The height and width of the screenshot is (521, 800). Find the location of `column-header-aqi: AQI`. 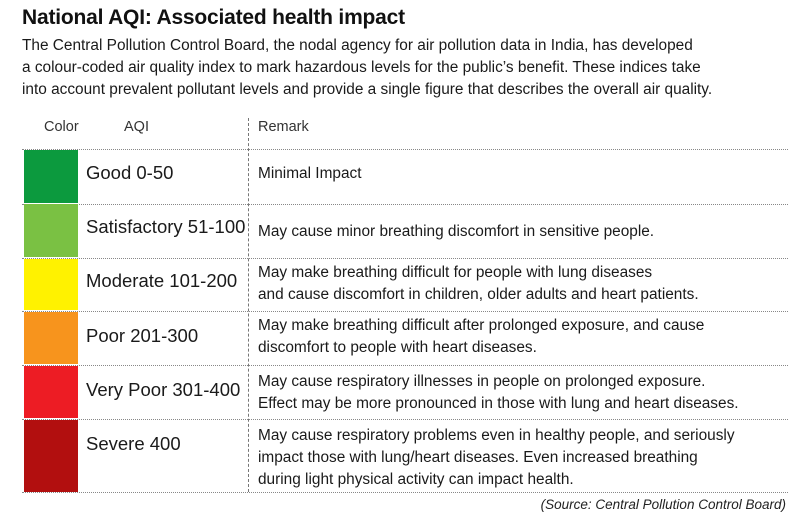

column-header-aqi: AQI is located at coordinates (136, 127).